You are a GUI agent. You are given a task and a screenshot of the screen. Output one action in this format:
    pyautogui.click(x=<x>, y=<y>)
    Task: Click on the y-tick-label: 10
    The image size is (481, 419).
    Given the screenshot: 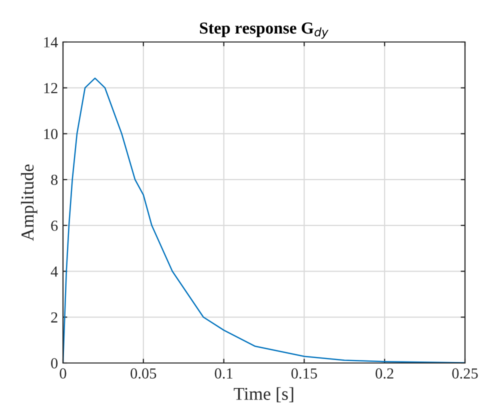 What is the action you would take?
    pyautogui.click(x=51, y=134)
    